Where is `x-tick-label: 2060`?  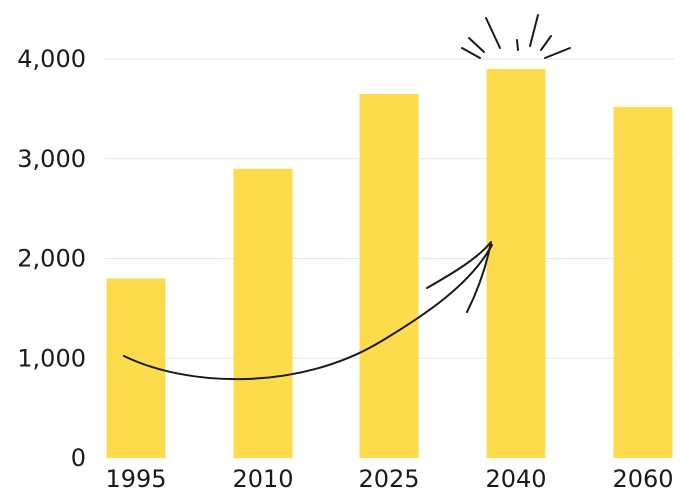 x-tick-label: 2060 is located at coordinates (642, 479).